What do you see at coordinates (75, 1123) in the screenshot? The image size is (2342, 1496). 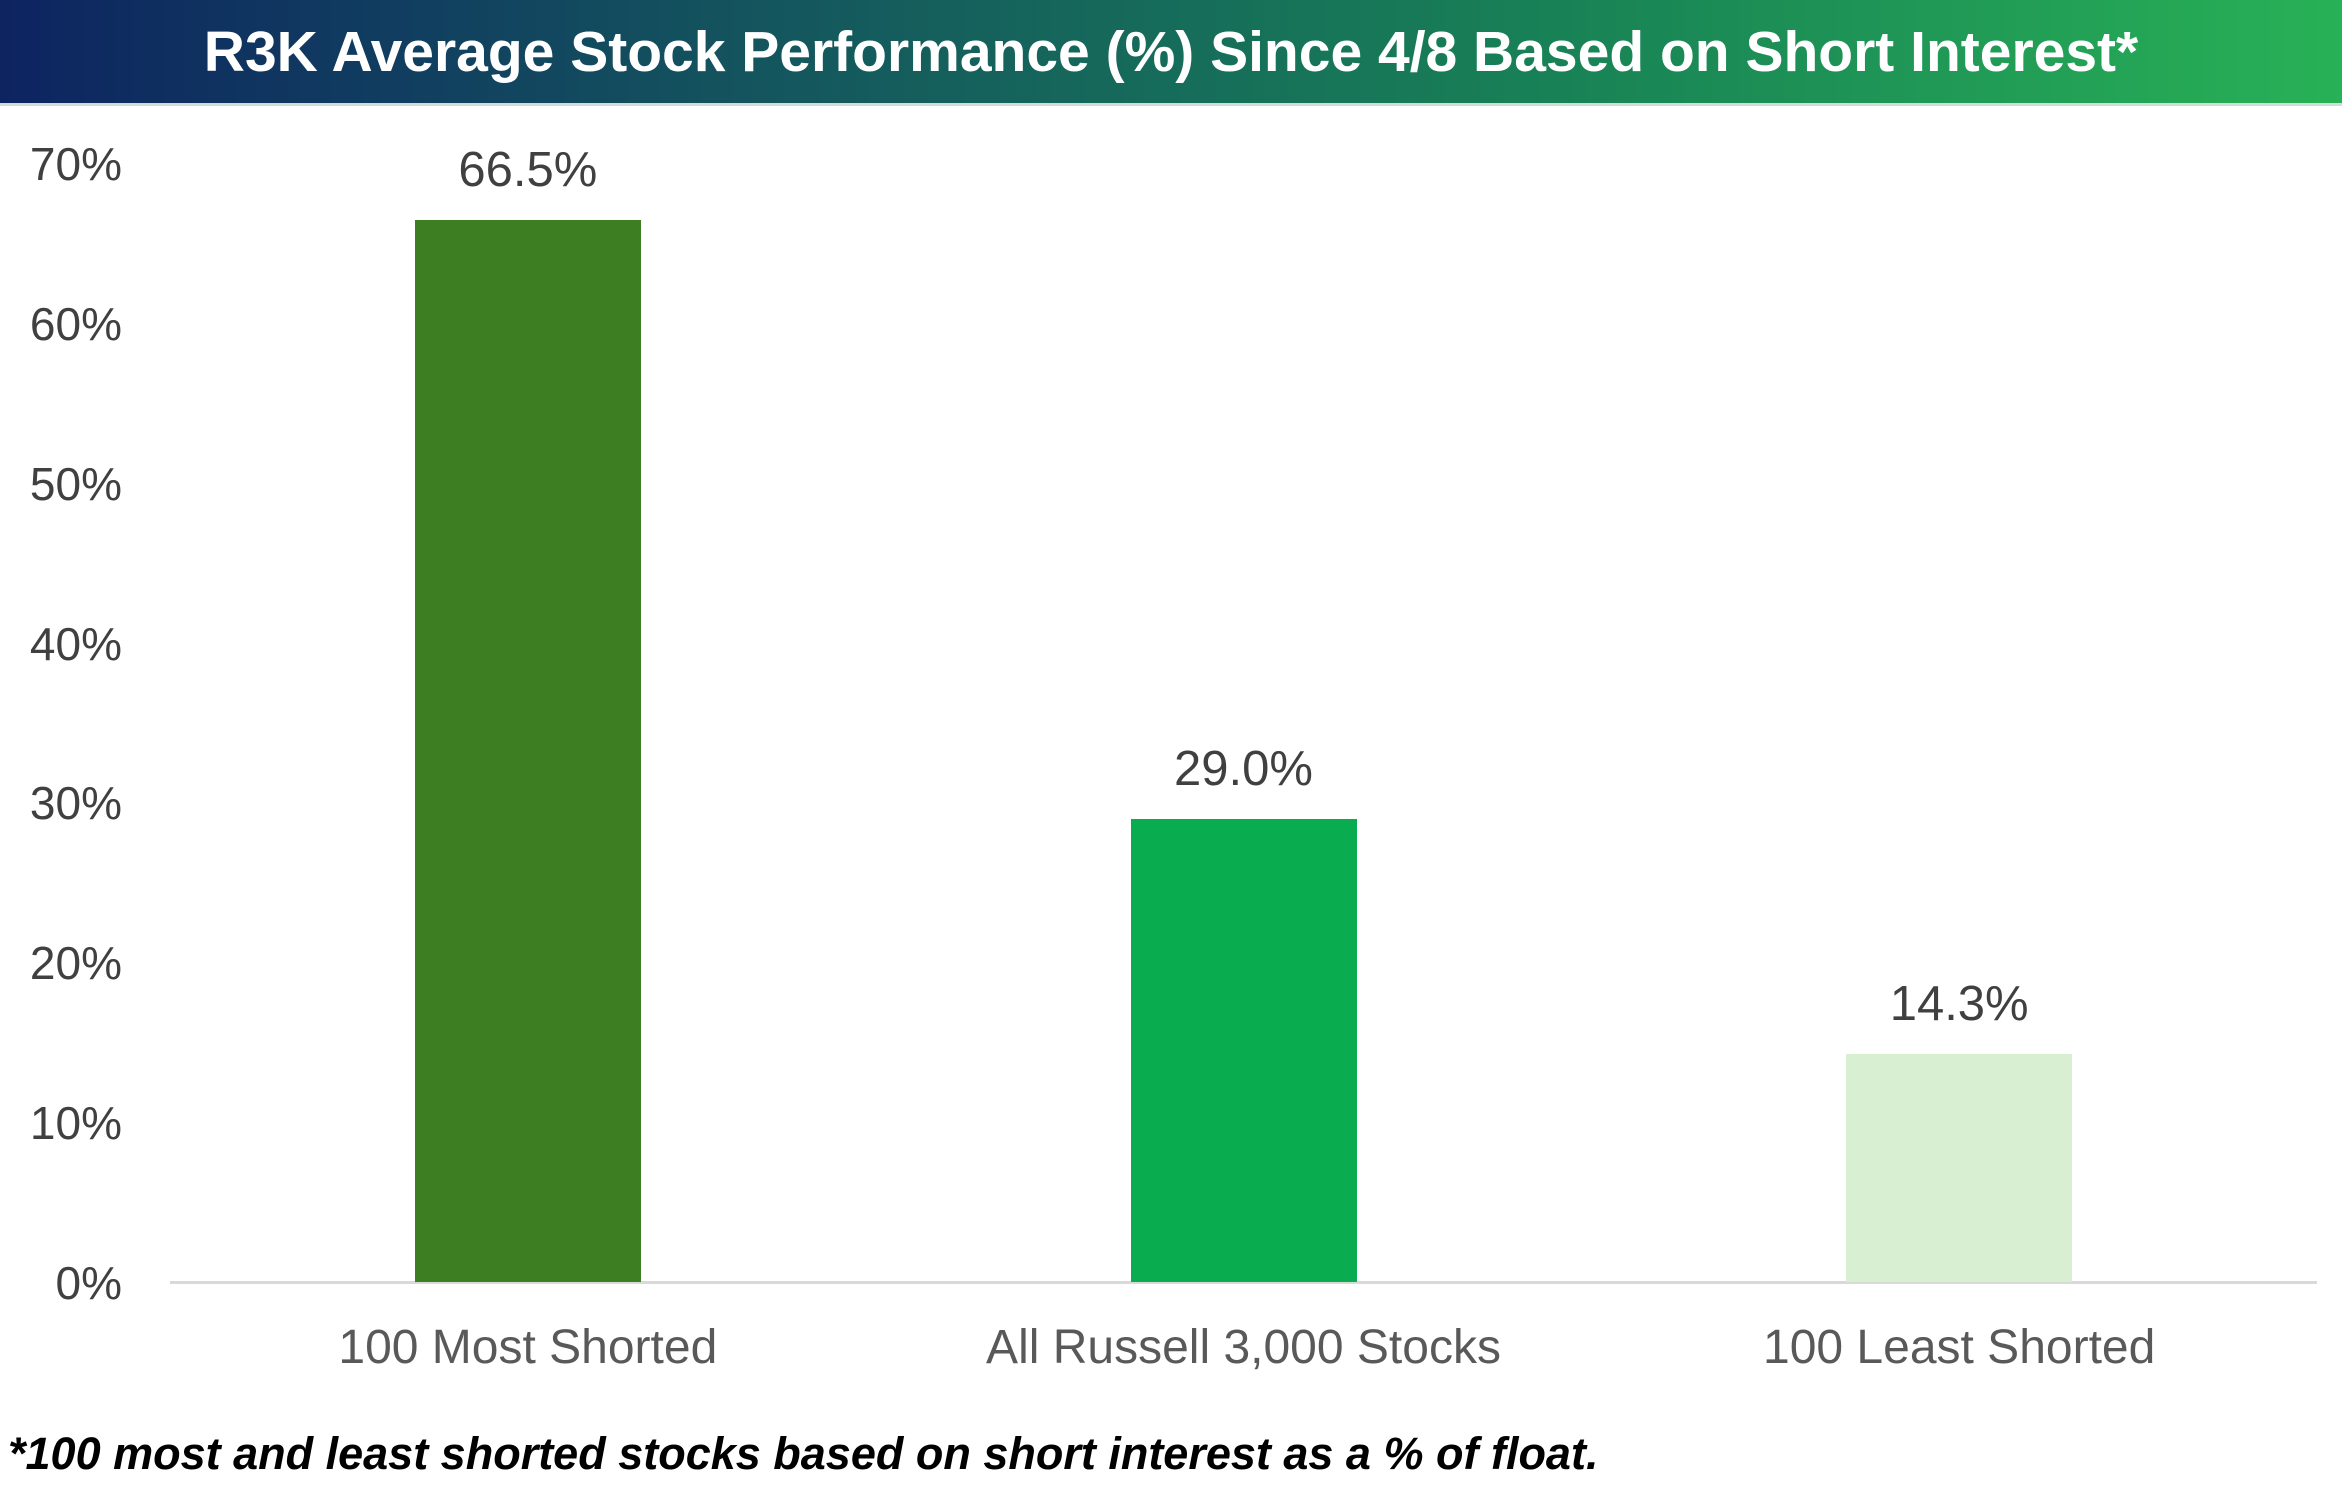 I see `y-axis-tick-label: 10%` at bounding box center [75, 1123].